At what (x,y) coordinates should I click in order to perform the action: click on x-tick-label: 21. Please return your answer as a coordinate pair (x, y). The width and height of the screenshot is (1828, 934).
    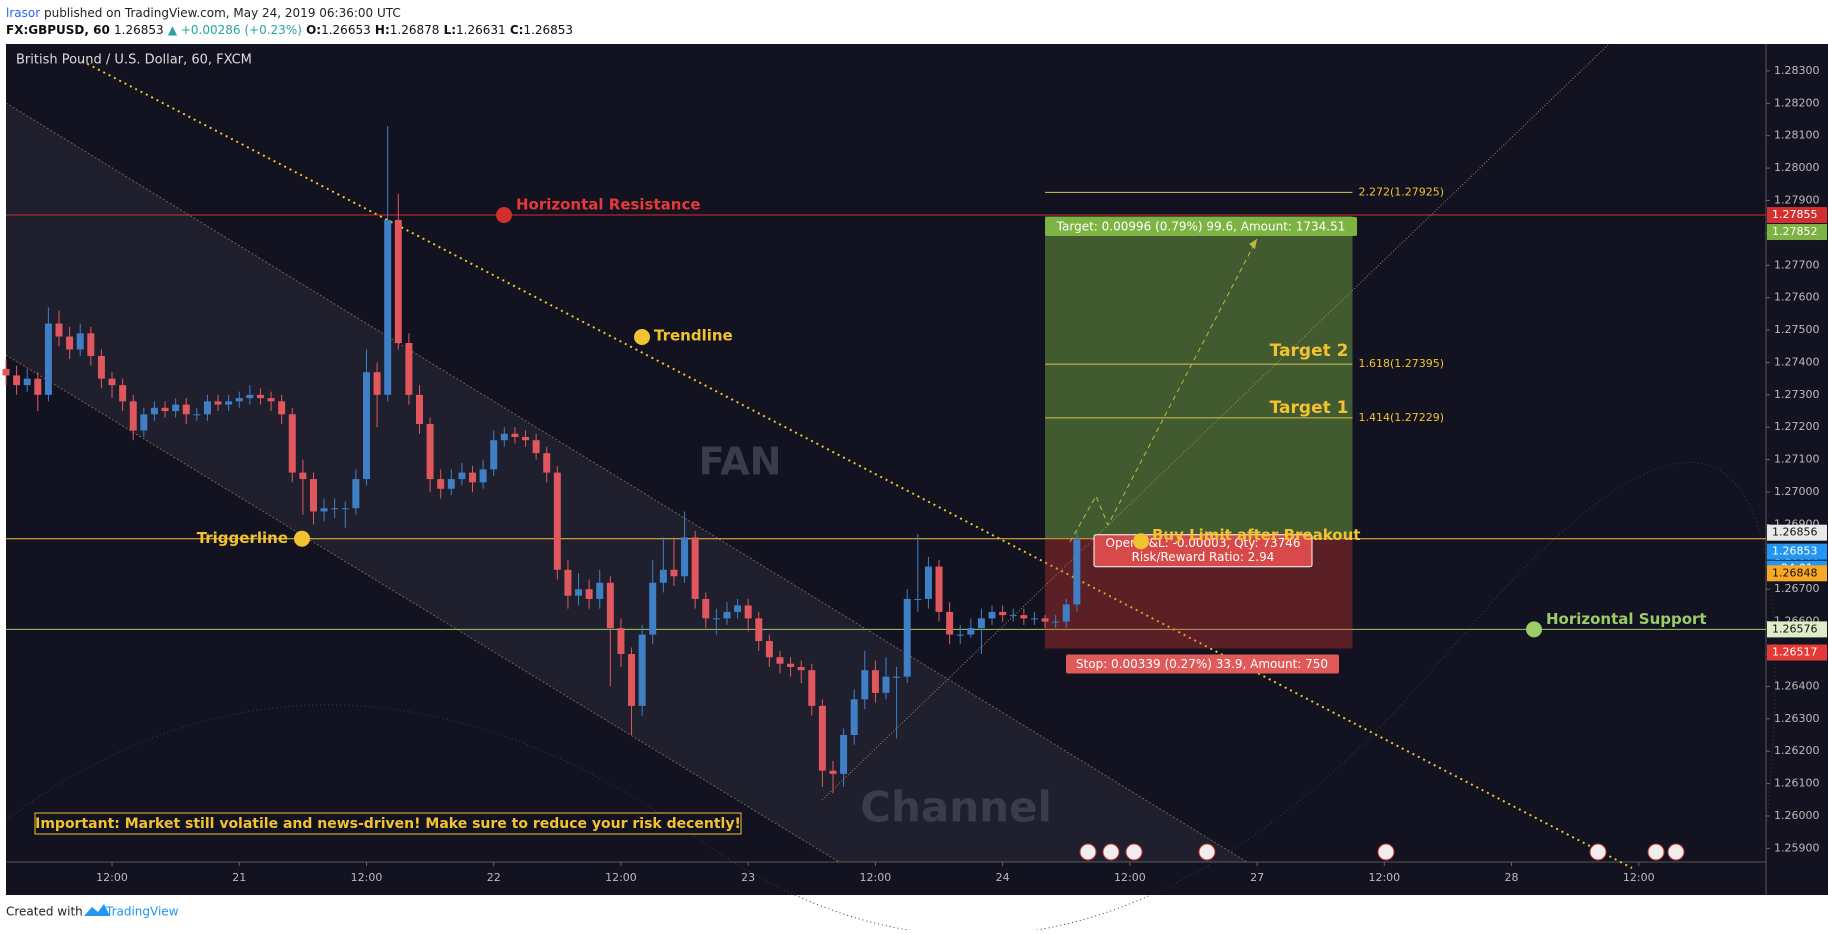
    Looking at the image, I should click on (239, 877).